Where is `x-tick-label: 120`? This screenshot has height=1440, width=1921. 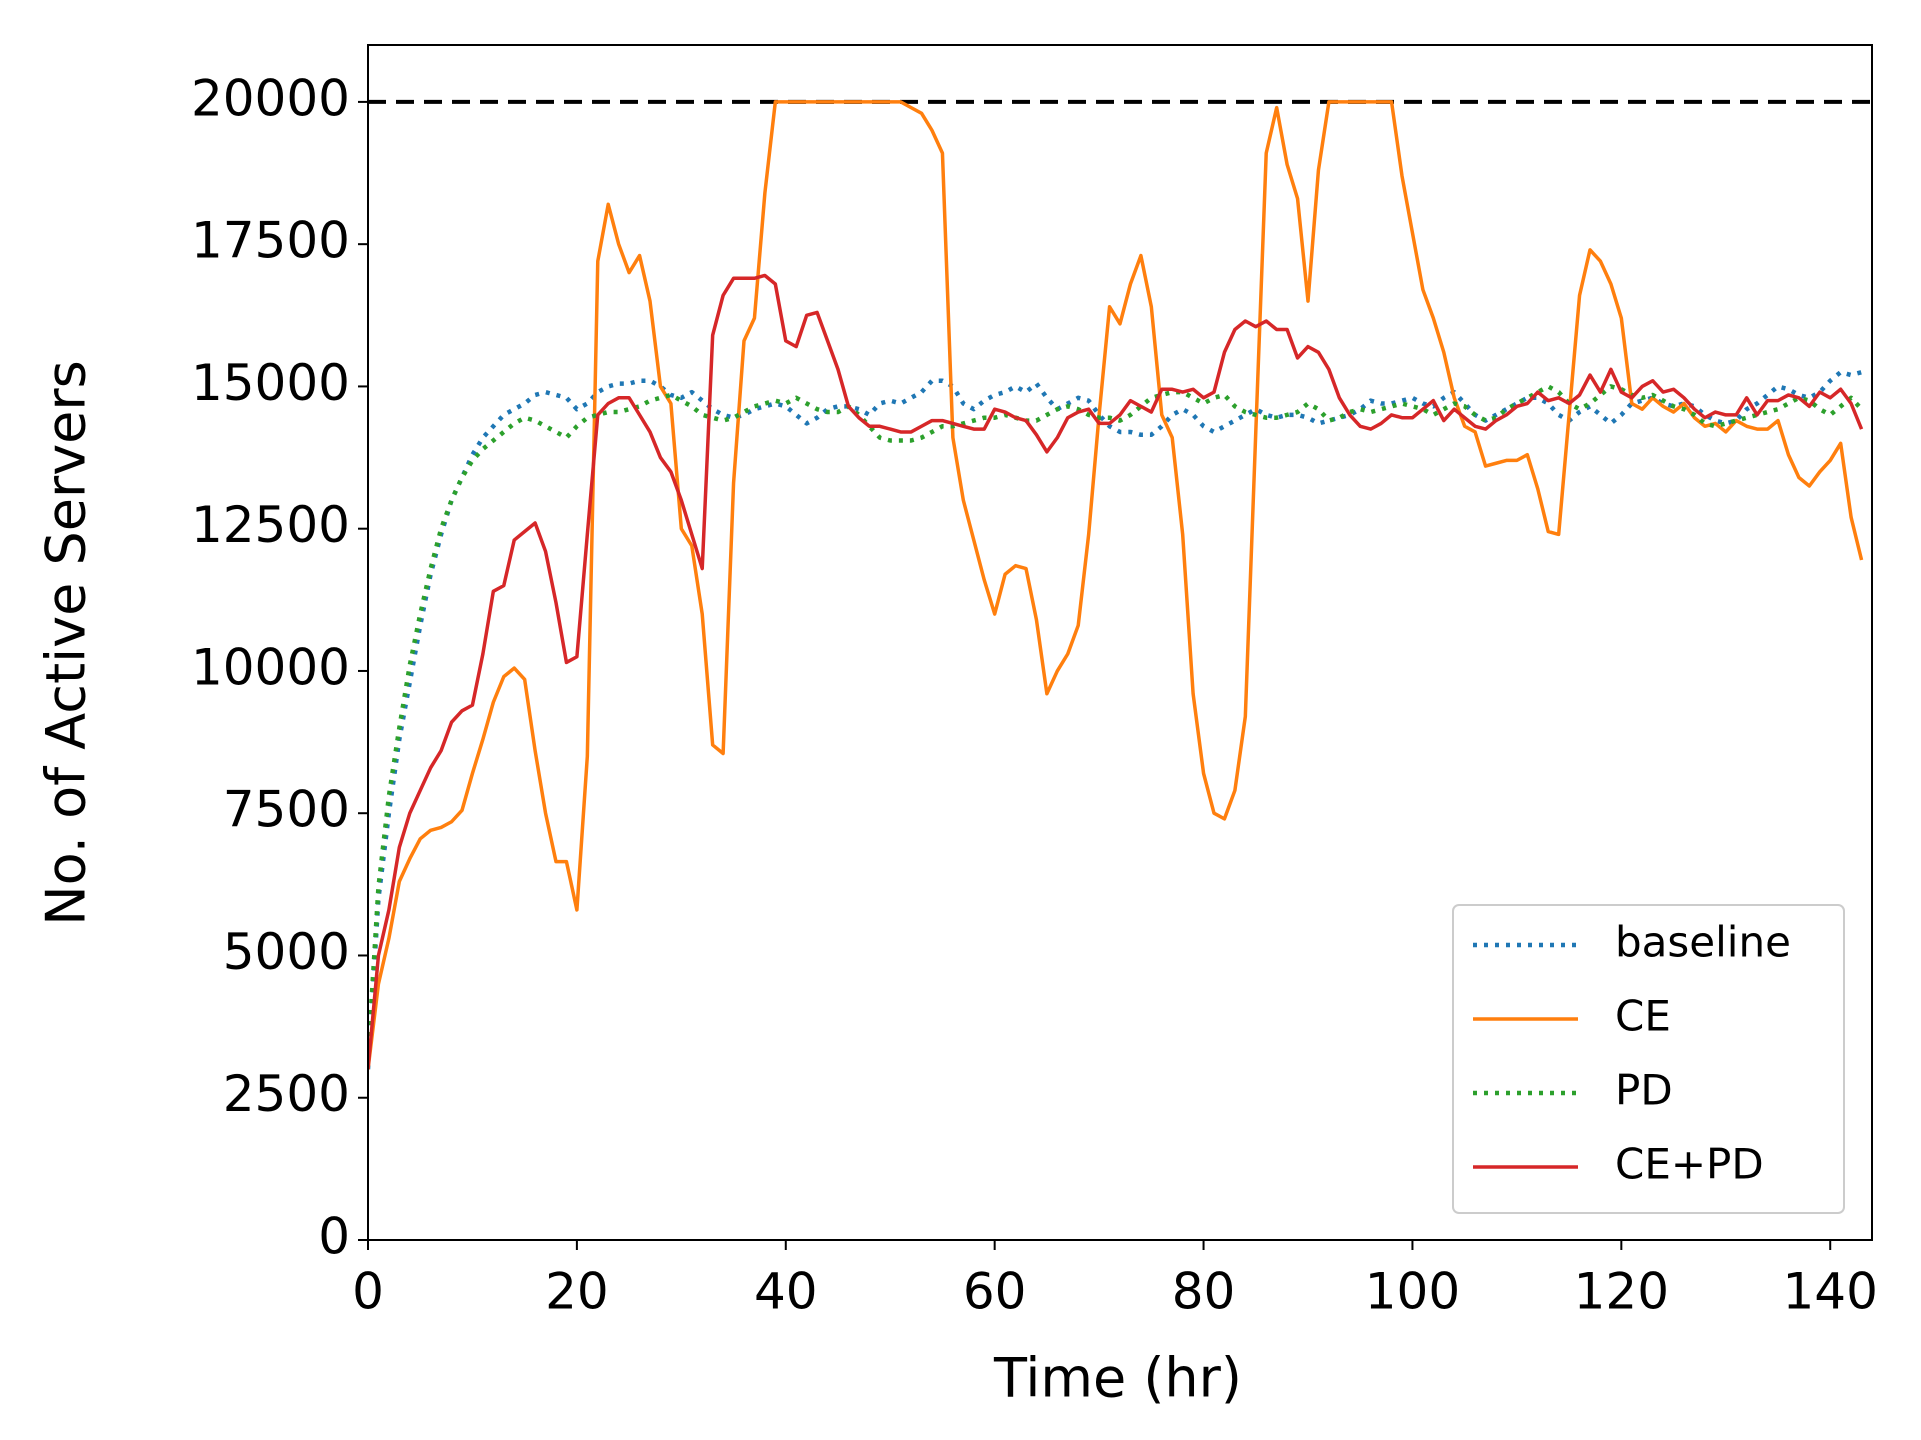
x-tick-label: 120 is located at coordinates (1621, 1292).